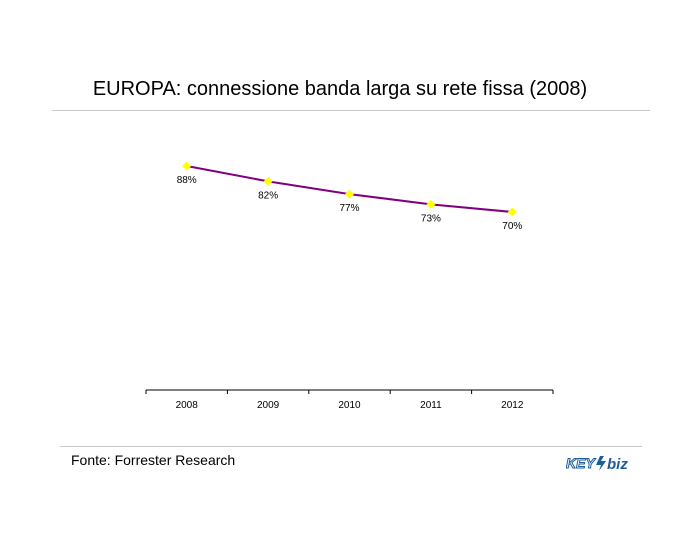 This screenshot has height=550, width=700. I want to click on title-divider, so click(351, 110).